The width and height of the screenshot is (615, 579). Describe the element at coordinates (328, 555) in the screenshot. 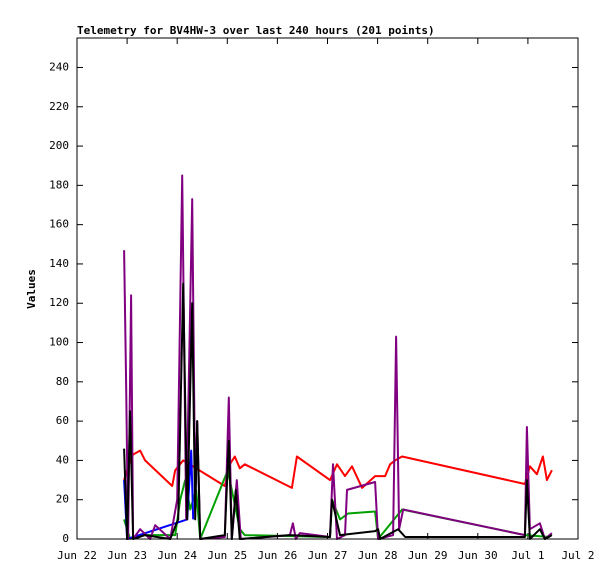

I see `x-tick-label: Jun 27` at that location.